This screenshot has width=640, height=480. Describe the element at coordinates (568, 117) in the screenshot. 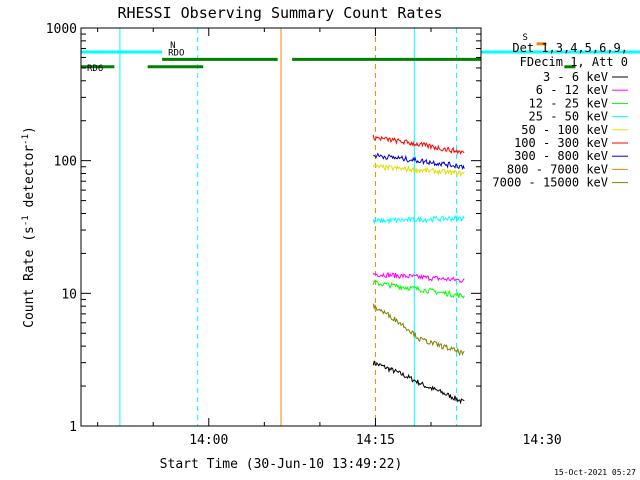

I see `legend-entry-3-label: 25 - 50 keV` at that location.